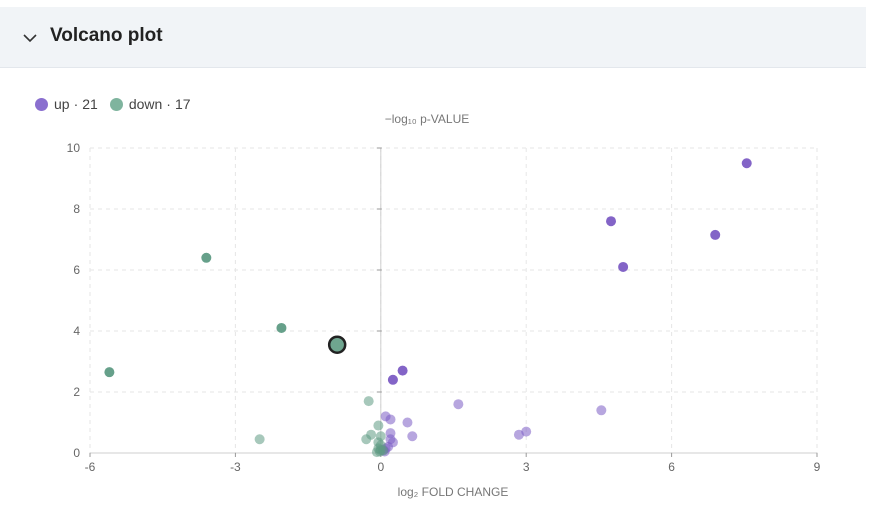 The image size is (871, 522). I want to click on chart-legend: up · 21 down · 17, so click(119, 104).